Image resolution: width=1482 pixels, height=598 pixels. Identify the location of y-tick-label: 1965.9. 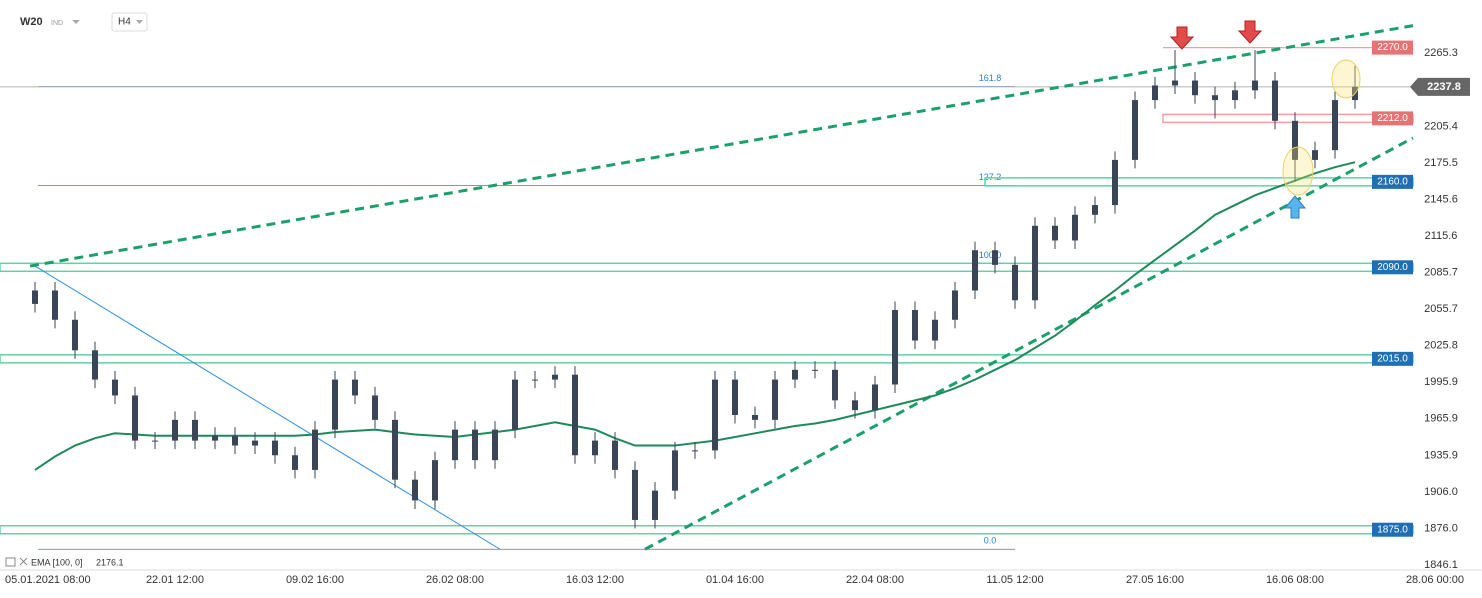
(1441, 419).